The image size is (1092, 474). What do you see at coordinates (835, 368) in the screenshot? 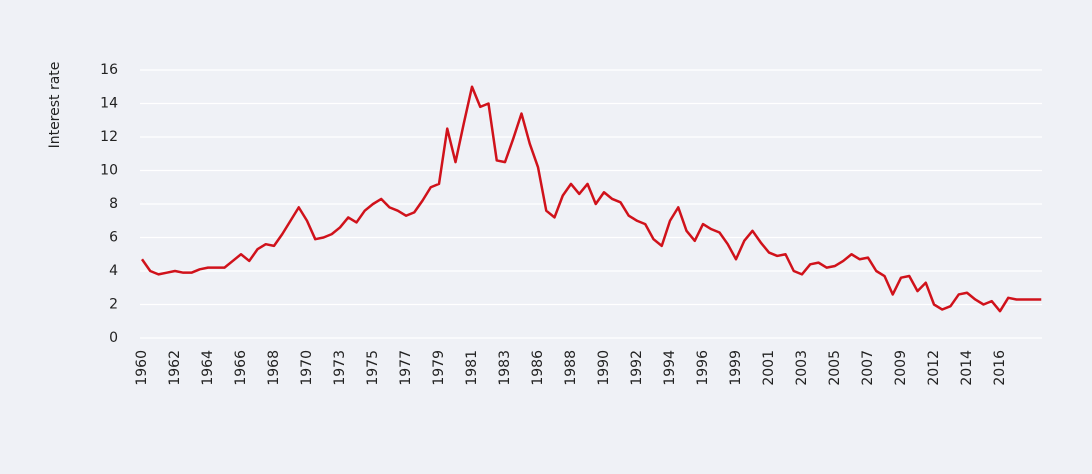
I see `x-tick-label: 2005` at bounding box center [835, 368].